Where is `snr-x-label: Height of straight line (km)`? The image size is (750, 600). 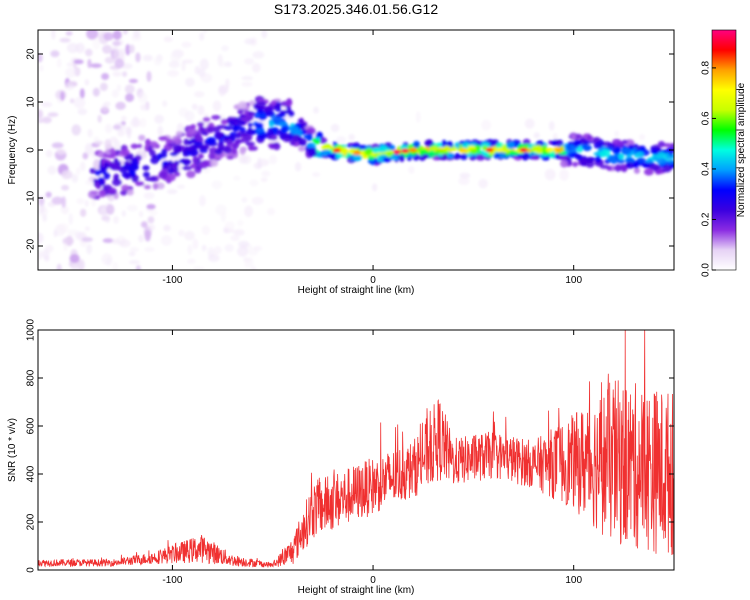 snr-x-label: Height of straight line (km) is located at coordinates (356, 590).